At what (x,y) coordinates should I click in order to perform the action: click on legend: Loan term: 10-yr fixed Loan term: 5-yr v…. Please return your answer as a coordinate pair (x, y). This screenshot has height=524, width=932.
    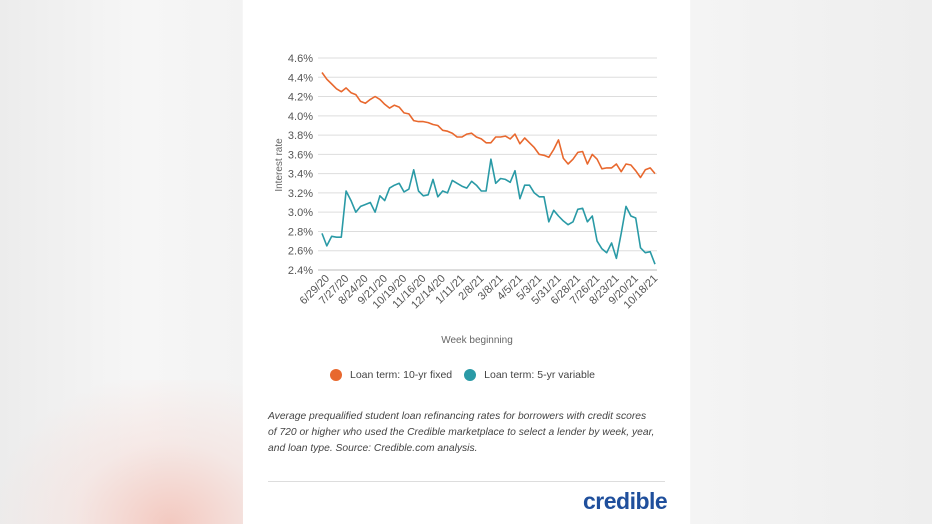
    Looking at the image, I should click on (468, 375).